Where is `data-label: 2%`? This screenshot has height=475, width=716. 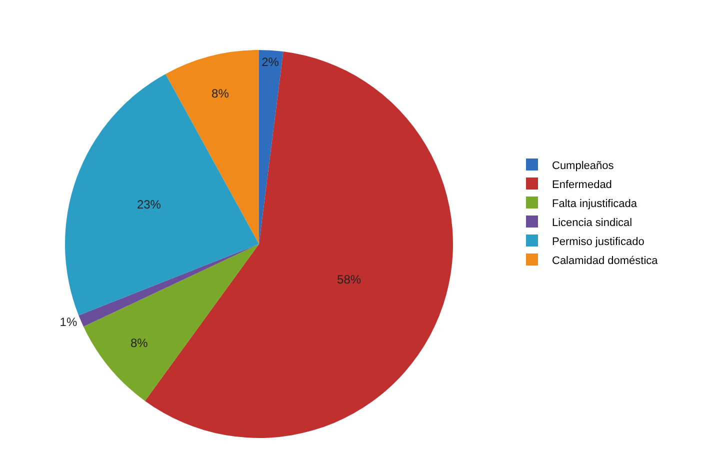 data-label: 2% is located at coordinates (271, 61).